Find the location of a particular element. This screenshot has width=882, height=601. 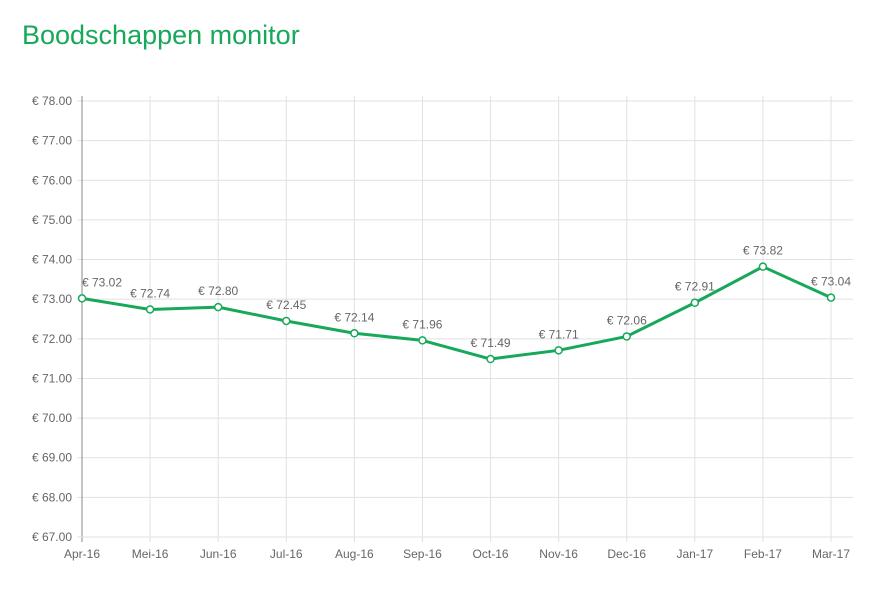

data-label: € 71.71 is located at coordinates (559, 334).